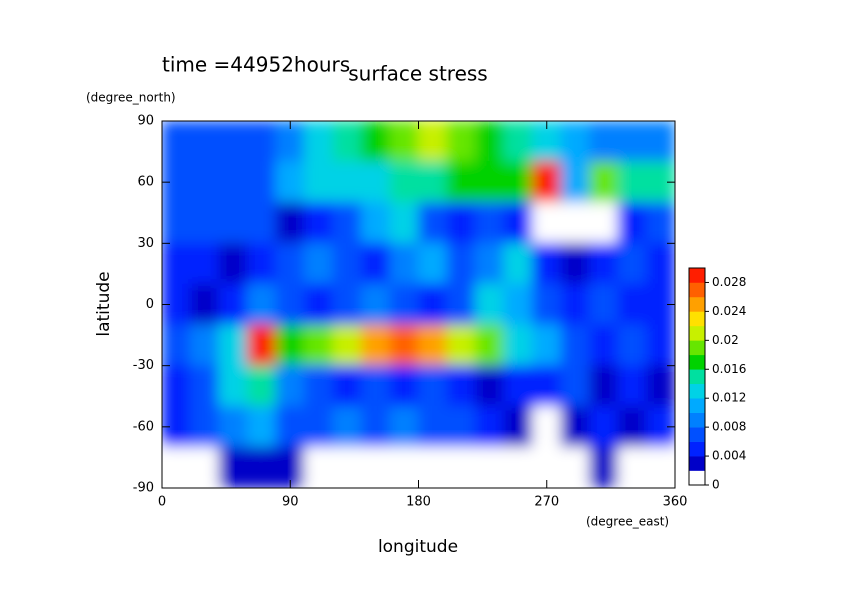  Describe the element at coordinates (729, 311) in the screenshot. I see `colorbar-tick-label: 0.024` at that location.